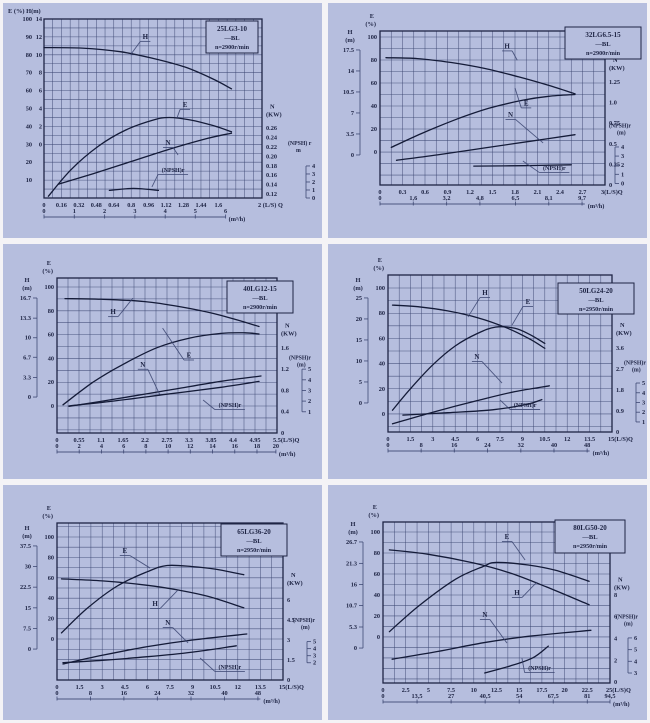  What do you see at coordinates (448, 192) in the screenshot?
I see `x-tick-label: 0.9` at bounding box center [448, 192].